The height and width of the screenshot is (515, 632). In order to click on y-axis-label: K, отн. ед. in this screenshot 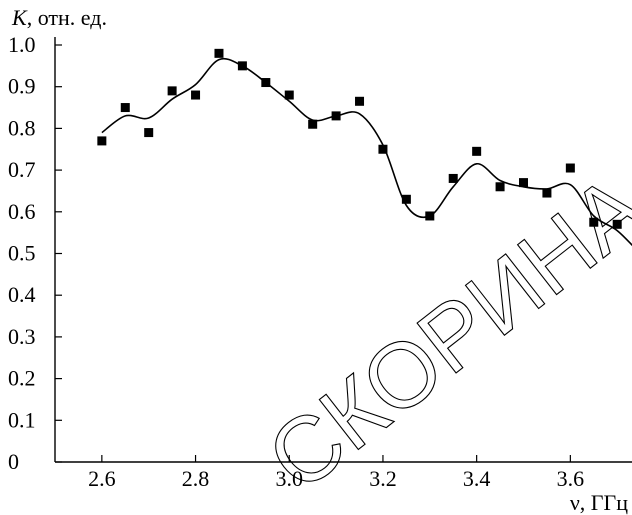, I will do `click(59, 17)`.